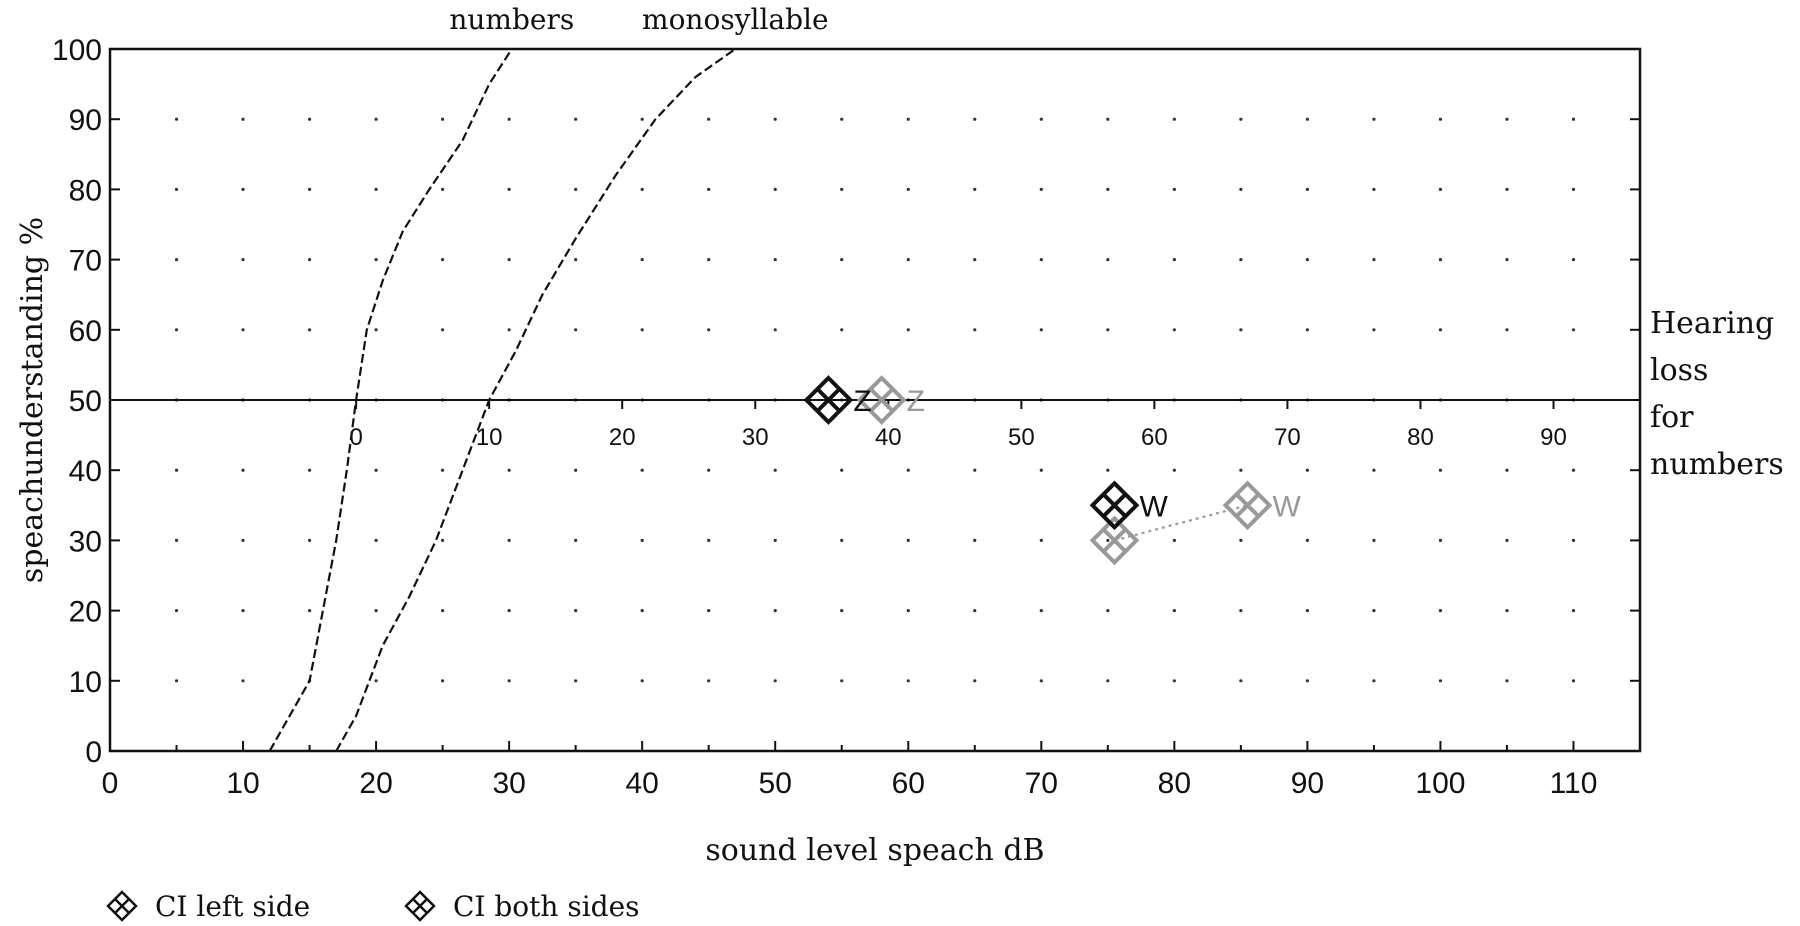 The width and height of the screenshot is (1800, 926). I want to click on data-point-label: W, so click(1153, 506).